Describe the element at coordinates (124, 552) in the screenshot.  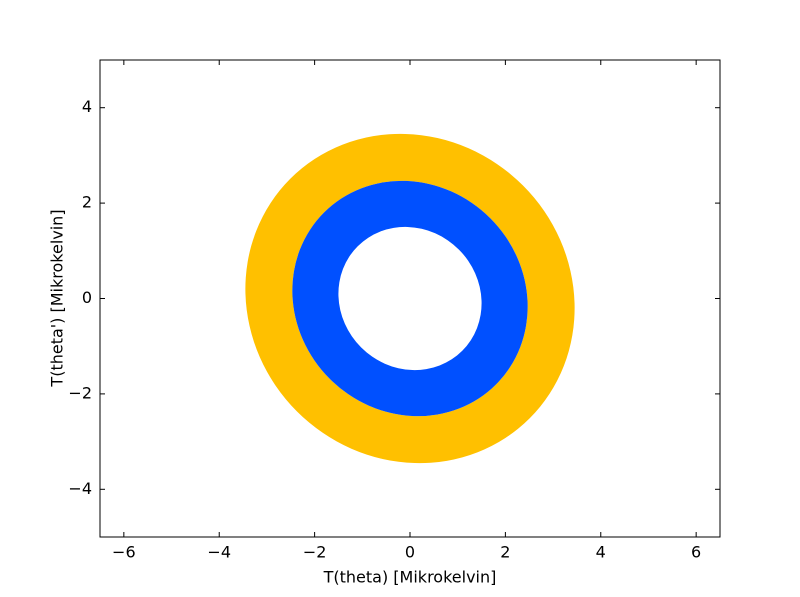
I see `x-tick-label: −6` at that location.